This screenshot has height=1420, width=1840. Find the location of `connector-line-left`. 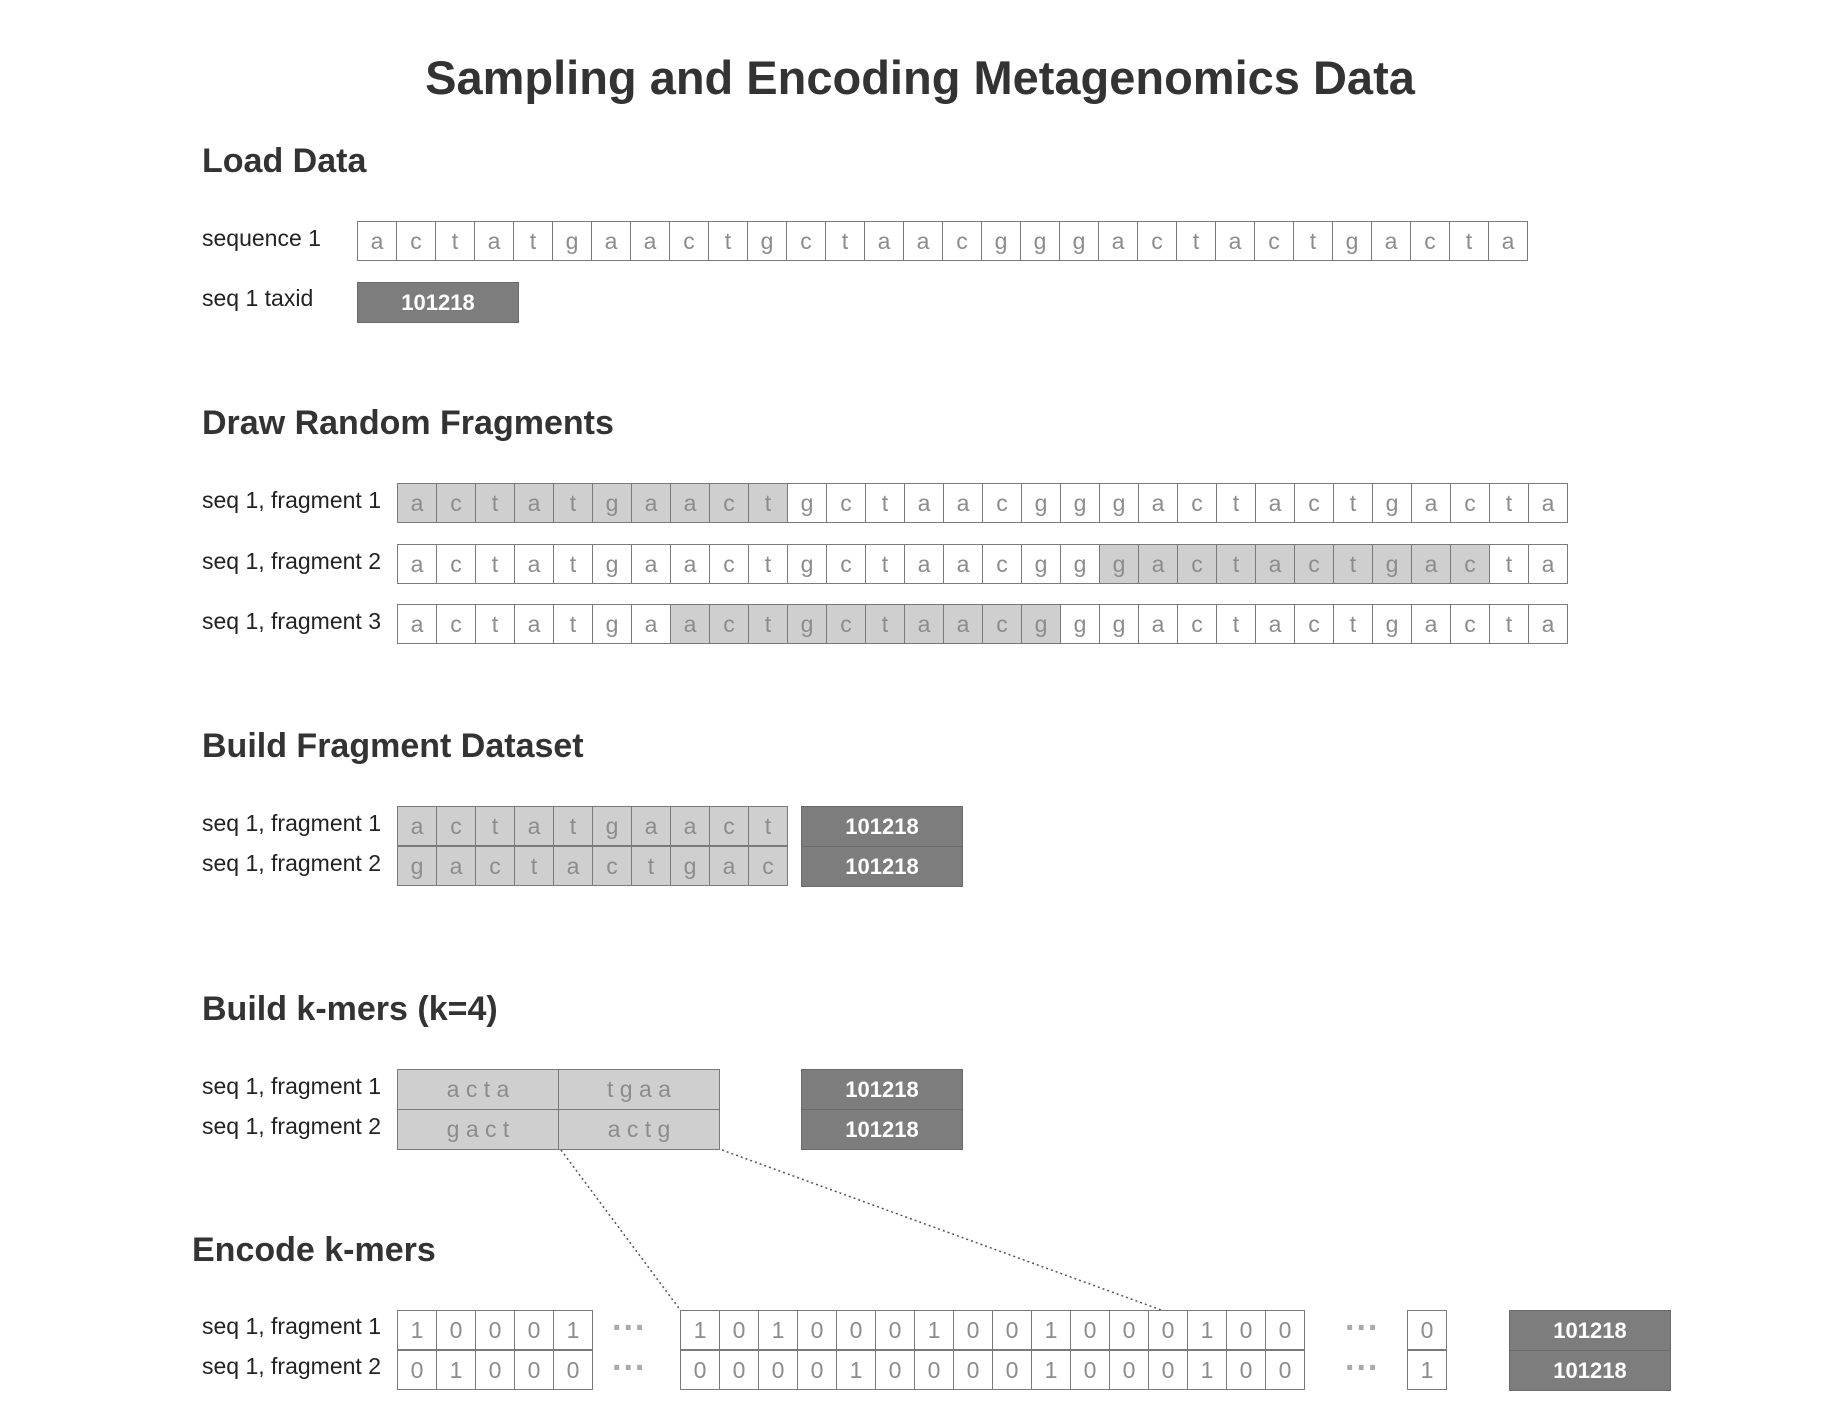

connector-line-left is located at coordinates (621, 1230).